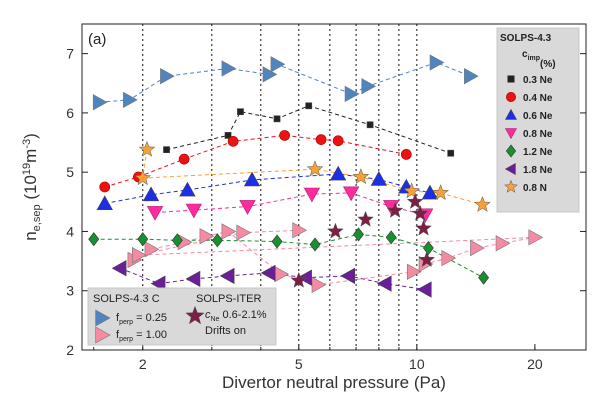 The height and width of the screenshot is (408, 599). What do you see at coordinates (417, 364) in the screenshot?
I see `x-tick-label-10: 10` at bounding box center [417, 364].